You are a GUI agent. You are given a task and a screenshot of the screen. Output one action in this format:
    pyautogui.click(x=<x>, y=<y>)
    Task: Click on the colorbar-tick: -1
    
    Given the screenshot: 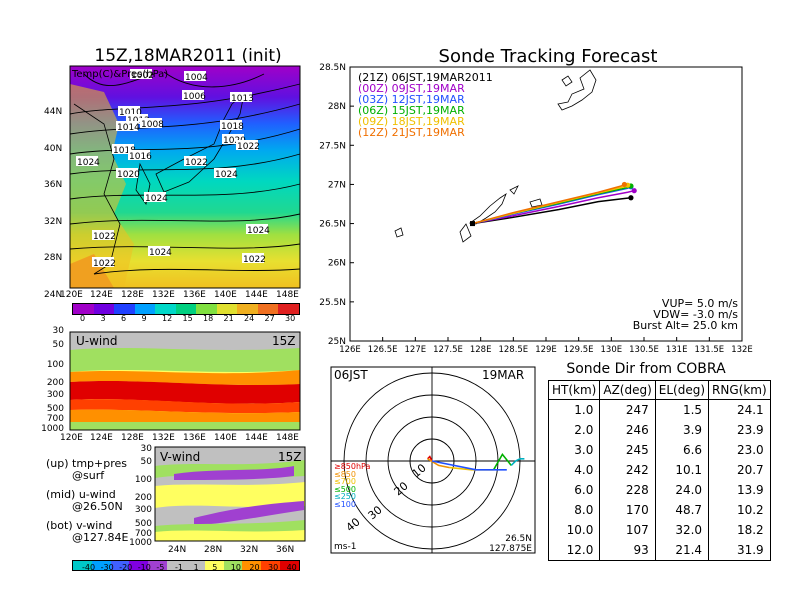 What is the action you would take?
    pyautogui.click(x=179, y=567)
    